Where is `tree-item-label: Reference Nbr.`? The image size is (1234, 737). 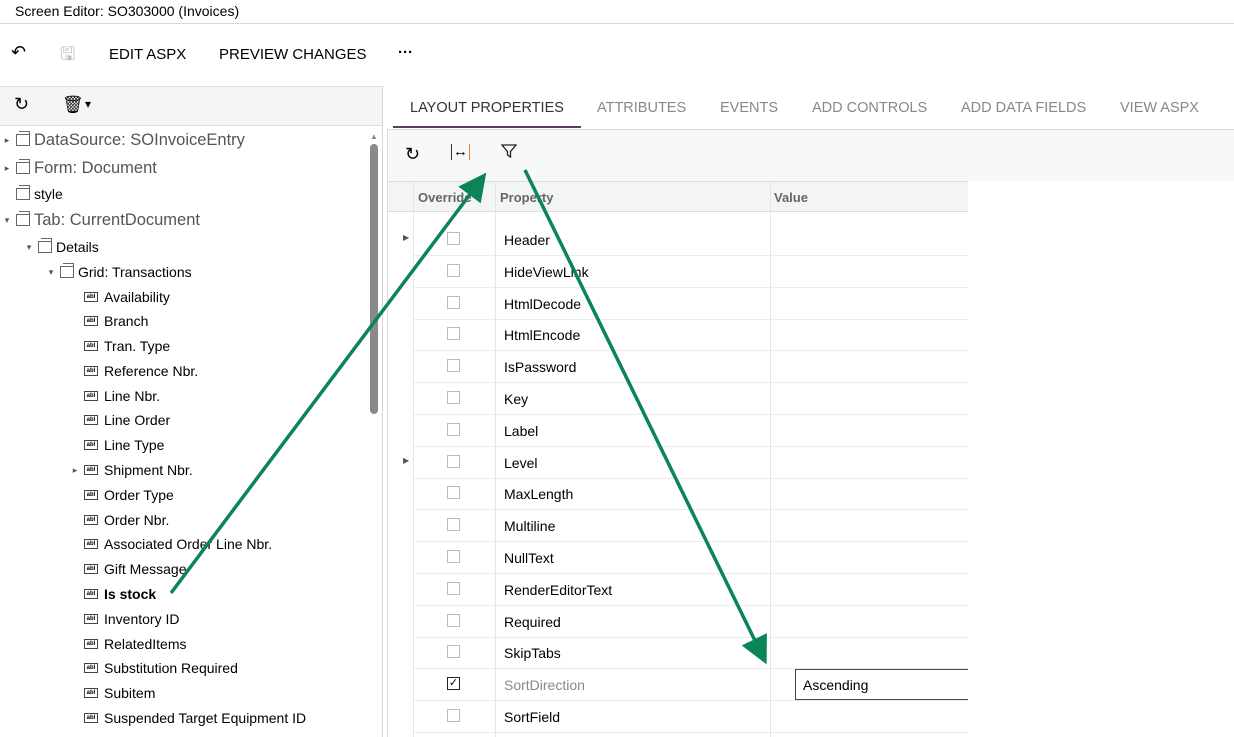
tree-item-label: Reference Nbr. is located at coordinates (151, 371).